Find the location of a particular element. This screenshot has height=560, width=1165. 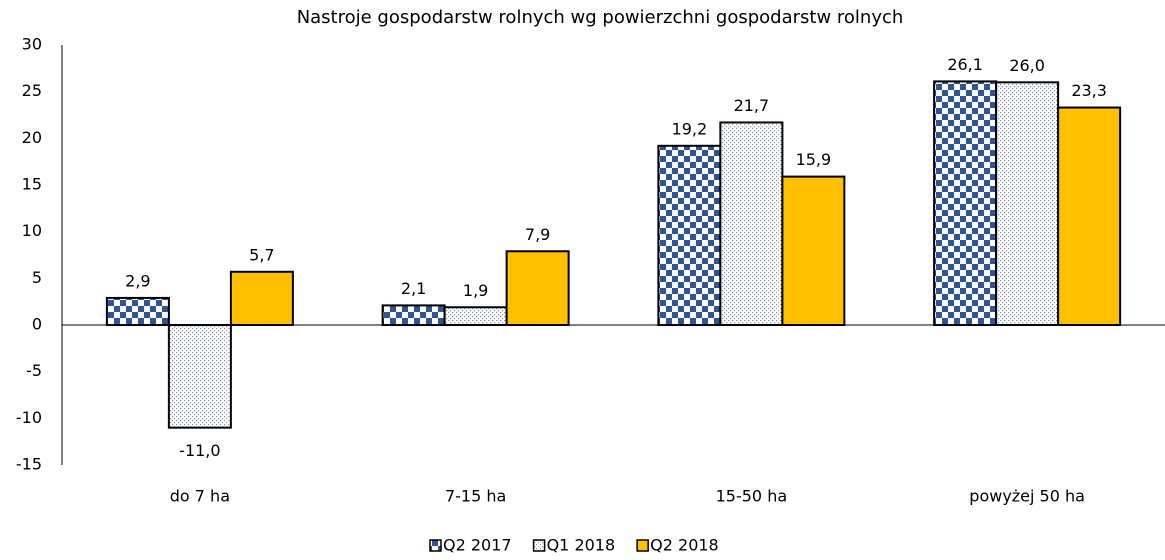

y-tick-label: 5 is located at coordinates (37, 277).